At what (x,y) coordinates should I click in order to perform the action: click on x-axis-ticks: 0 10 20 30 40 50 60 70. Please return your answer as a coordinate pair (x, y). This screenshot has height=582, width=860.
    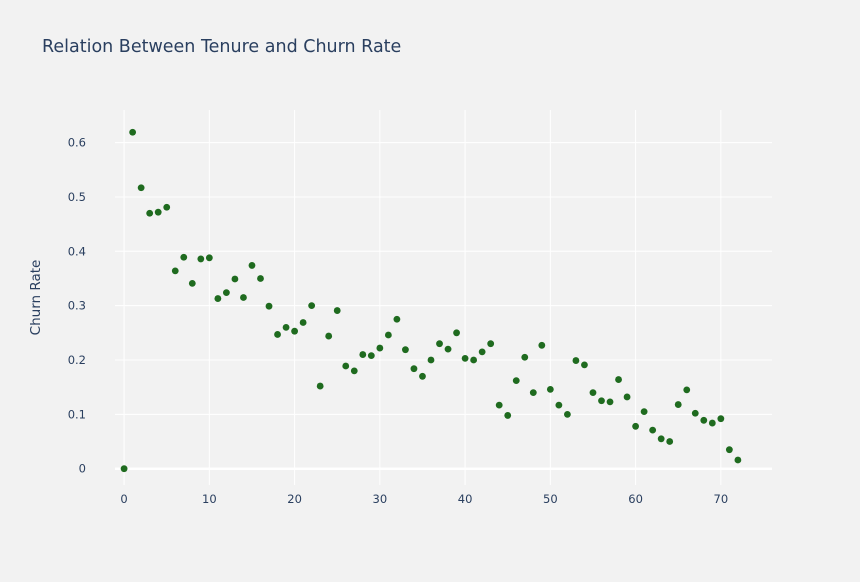
    Looking at the image, I should click on (424, 499).